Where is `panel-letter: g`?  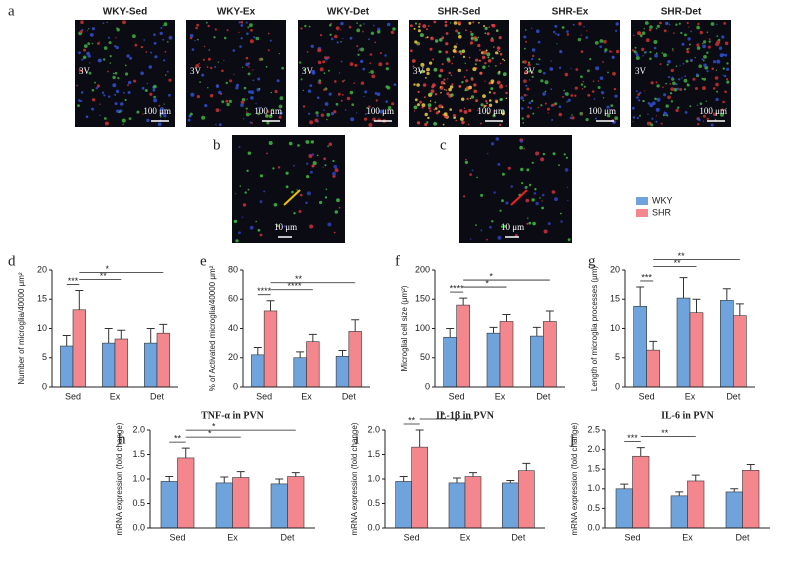
panel-letter: g is located at coordinates (592, 261).